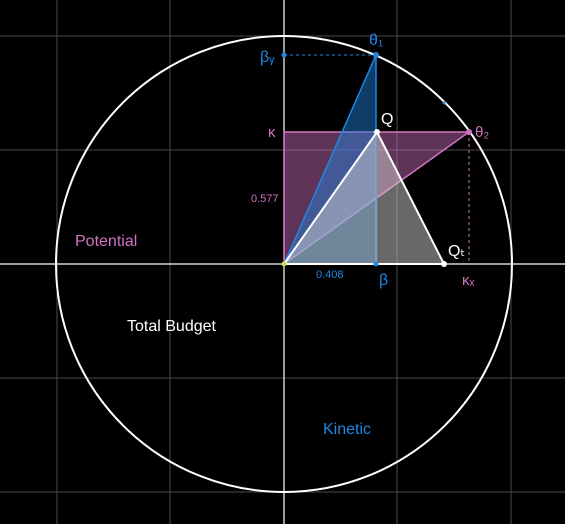  What do you see at coordinates (456, 251) in the screenshot?
I see `label-qt: Qₜ` at bounding box center [456, 251].